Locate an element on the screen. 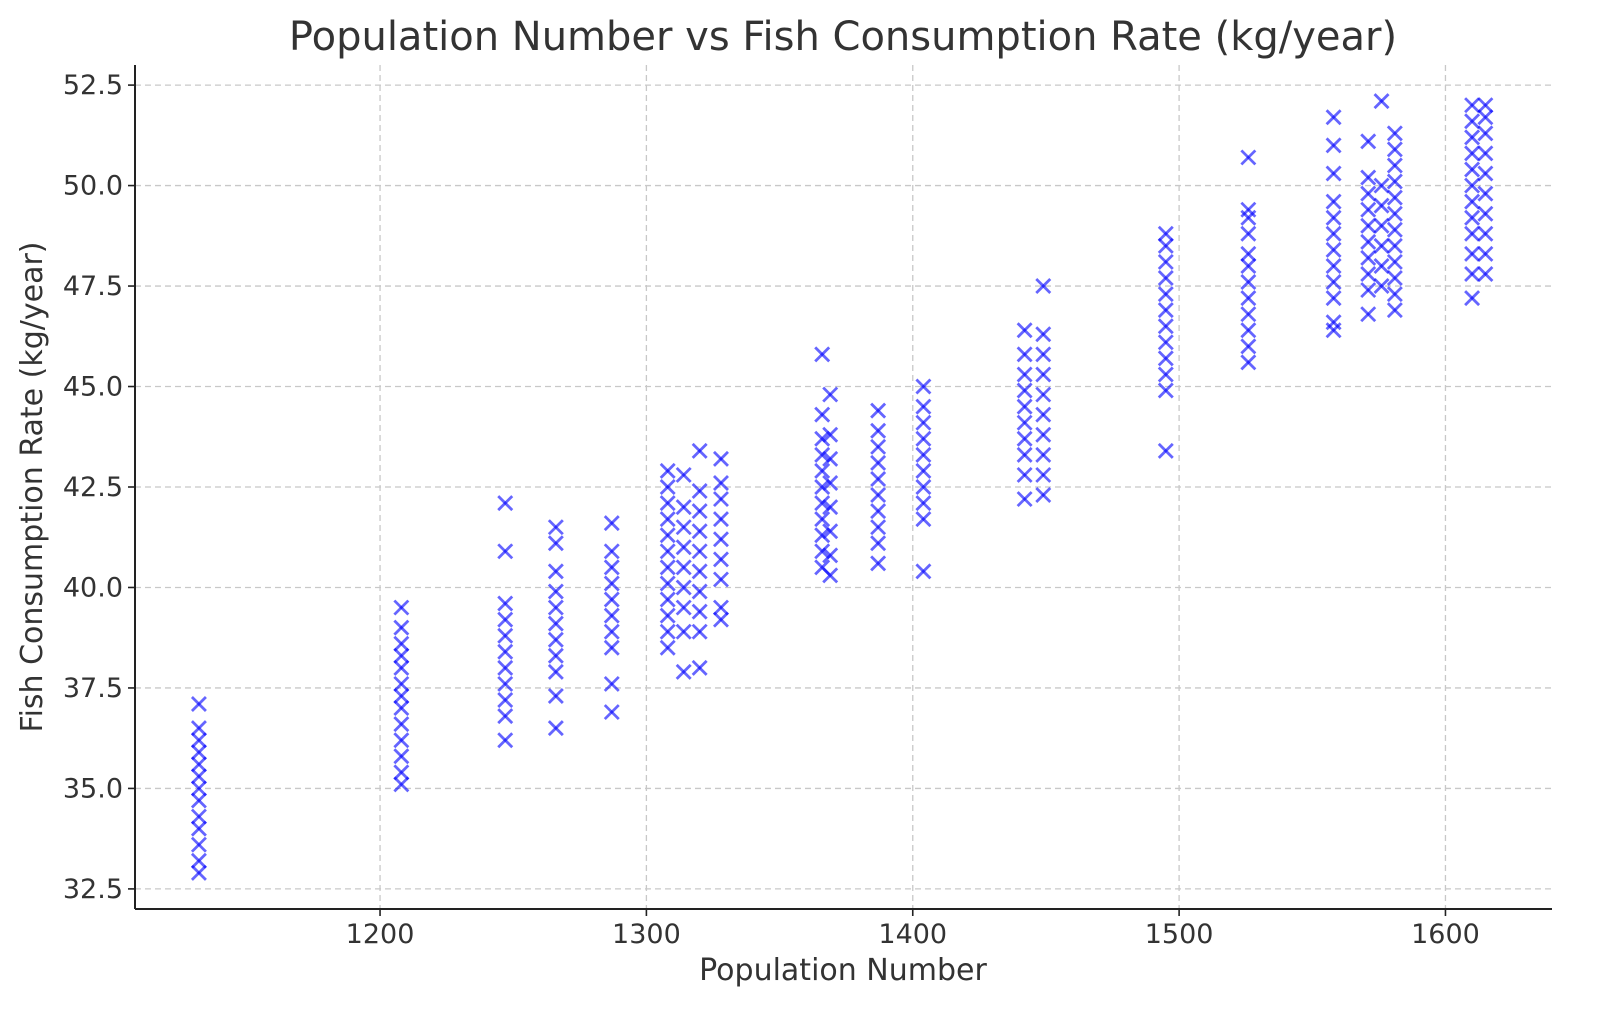 The width and height of the screenshot is (1600, 1025). x-axis-label: Population Number is located at coordinates (843, 970).